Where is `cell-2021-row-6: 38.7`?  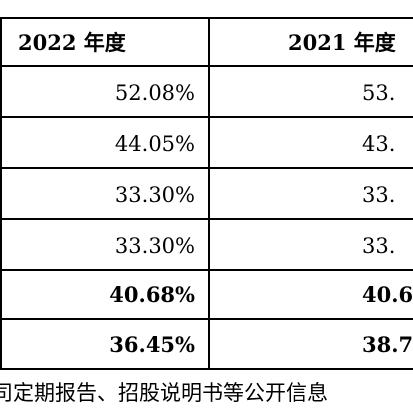
cell-2021-row-6: 38.7 is located at coordinates (387, 344).